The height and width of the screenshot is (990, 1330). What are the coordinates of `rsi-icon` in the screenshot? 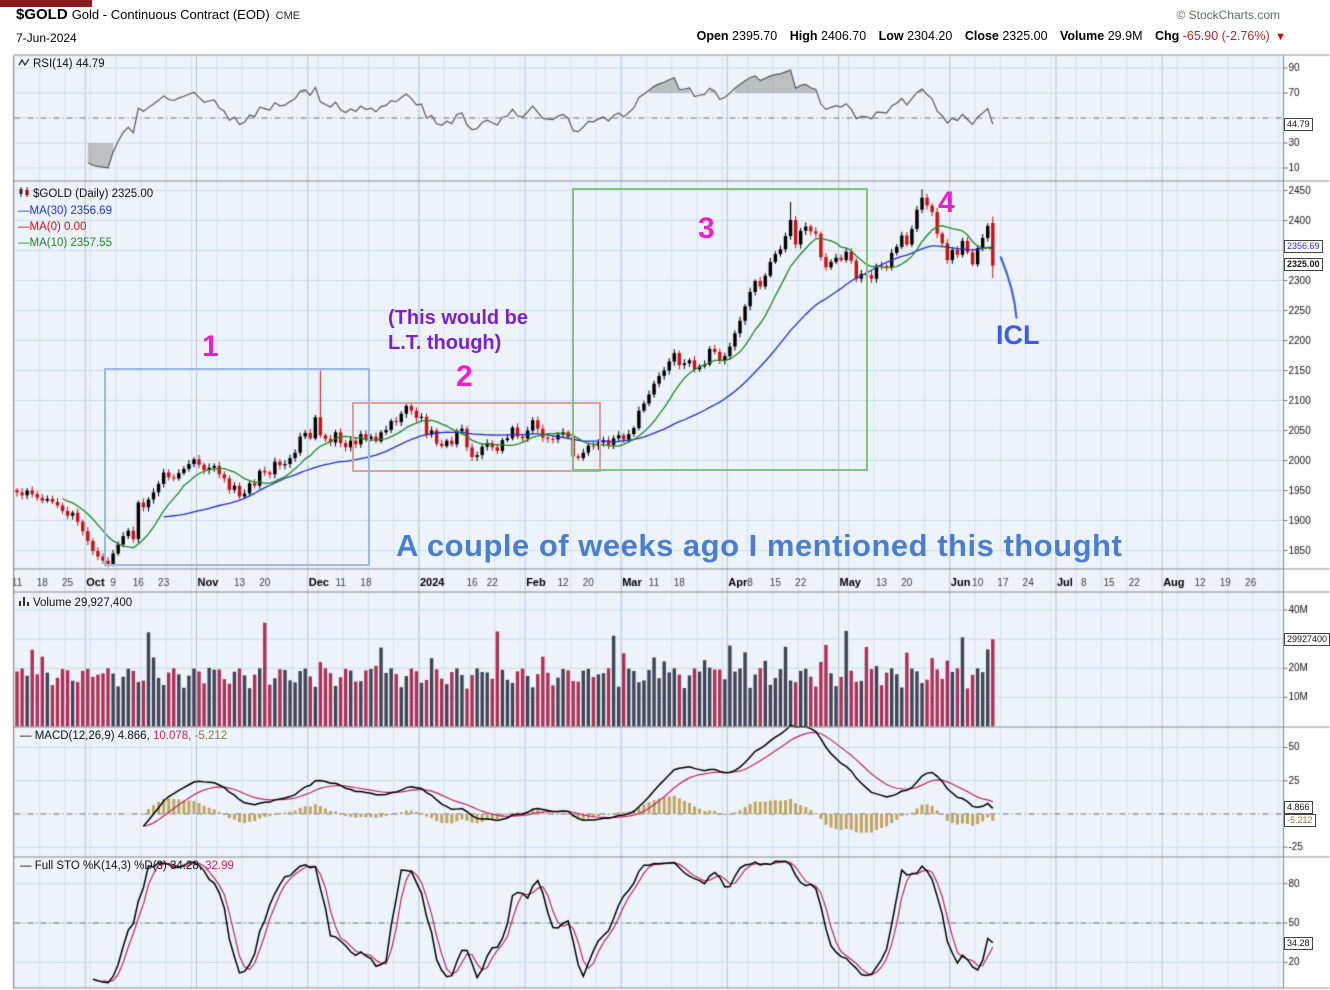 It's located at (24, 63).